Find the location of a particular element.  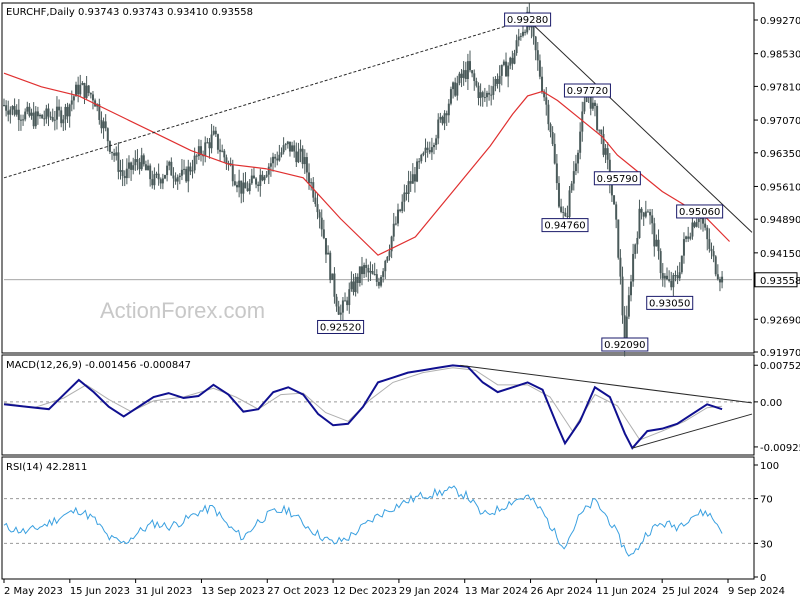

x-tick: 2 May 2023 is located at coordinates (33, 591).